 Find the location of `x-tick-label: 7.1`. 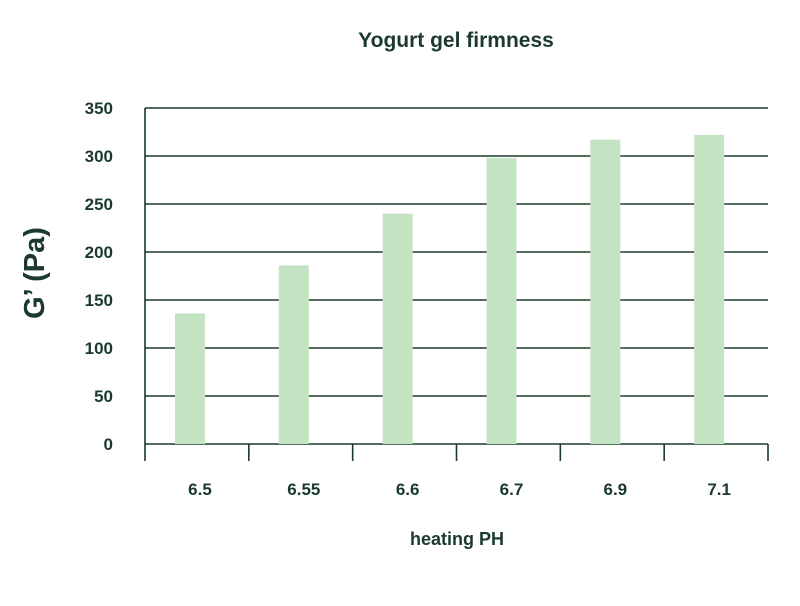

x-tick-label: 7.1 is located at coordinates (719, 489).